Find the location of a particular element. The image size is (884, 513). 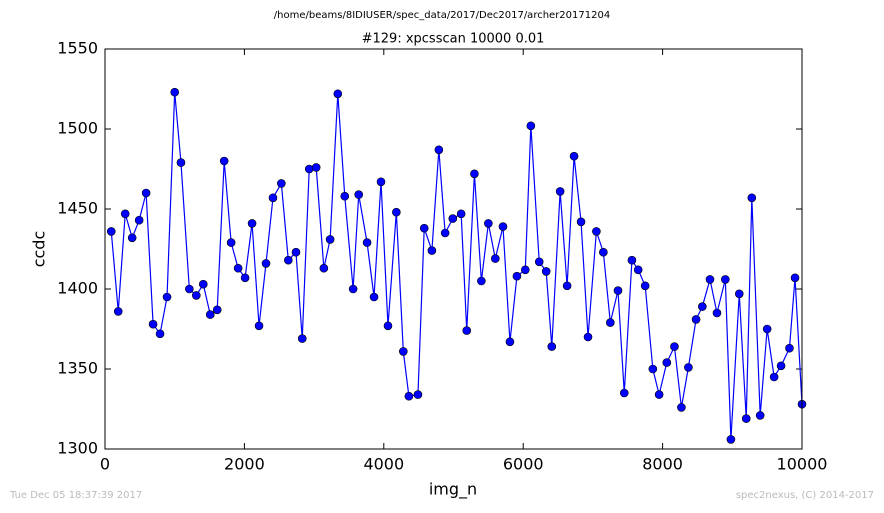

x-tick-label: 8000 is located at coordinates (662, 464).